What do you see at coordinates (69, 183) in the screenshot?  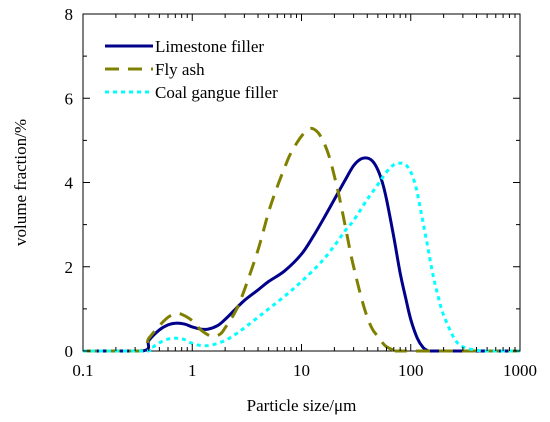 I see `y-tick-label: 4` at bounding box center [69, 183].